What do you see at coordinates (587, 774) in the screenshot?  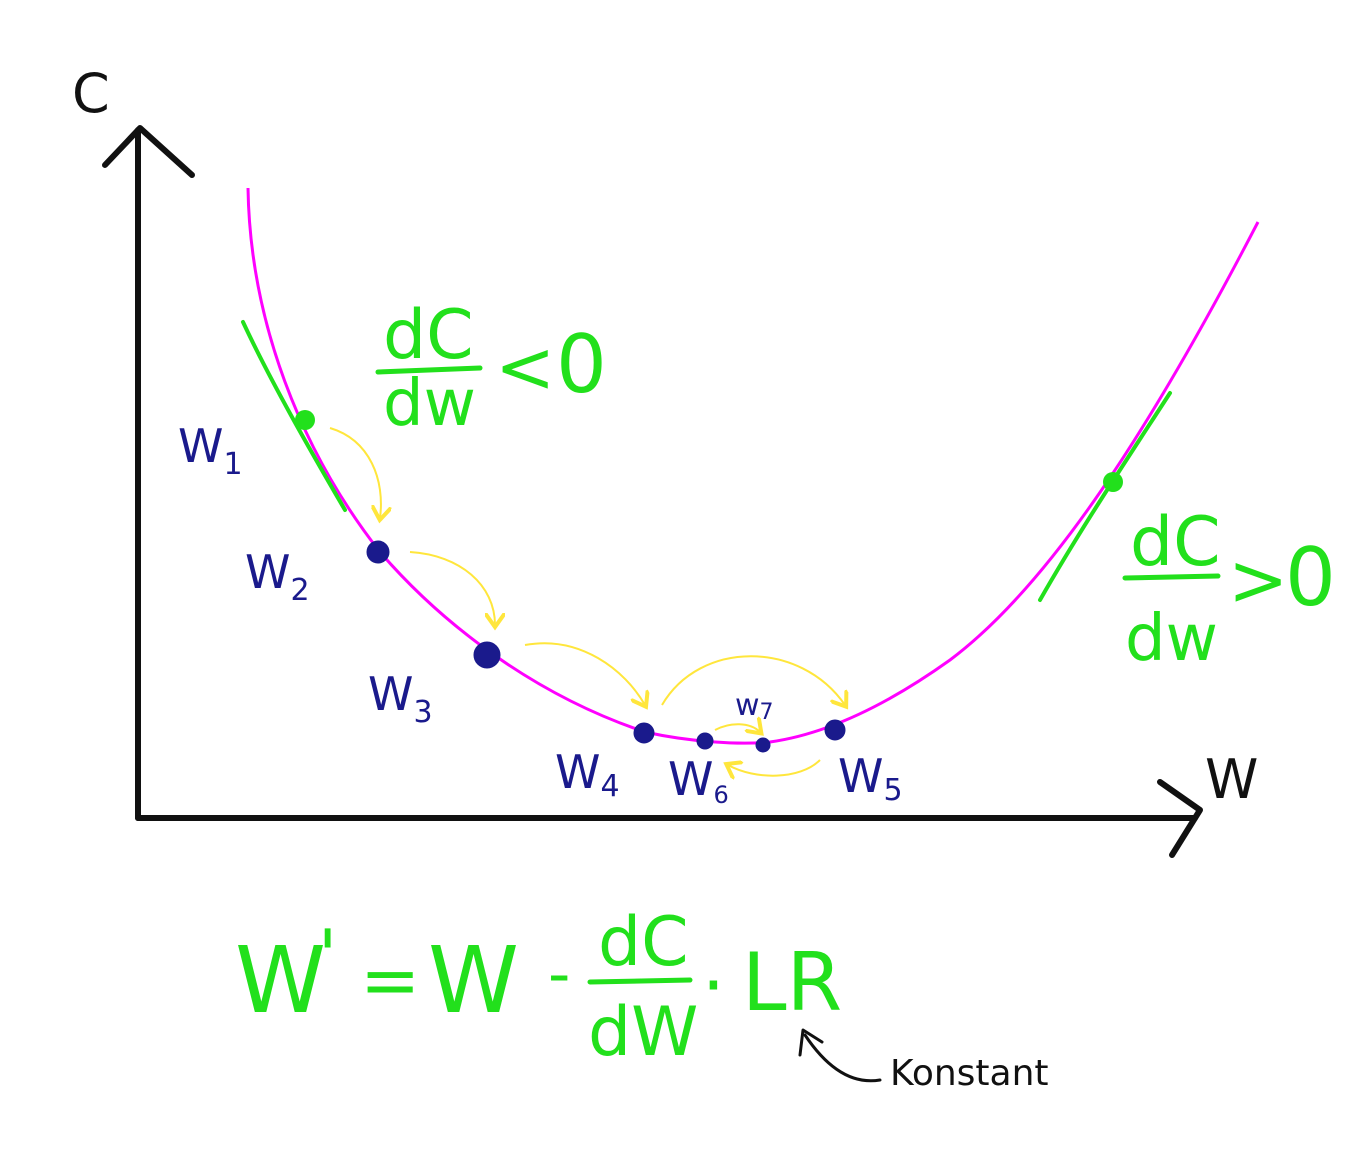 I see `label-w4: W4` at bounding box center [587, 774].